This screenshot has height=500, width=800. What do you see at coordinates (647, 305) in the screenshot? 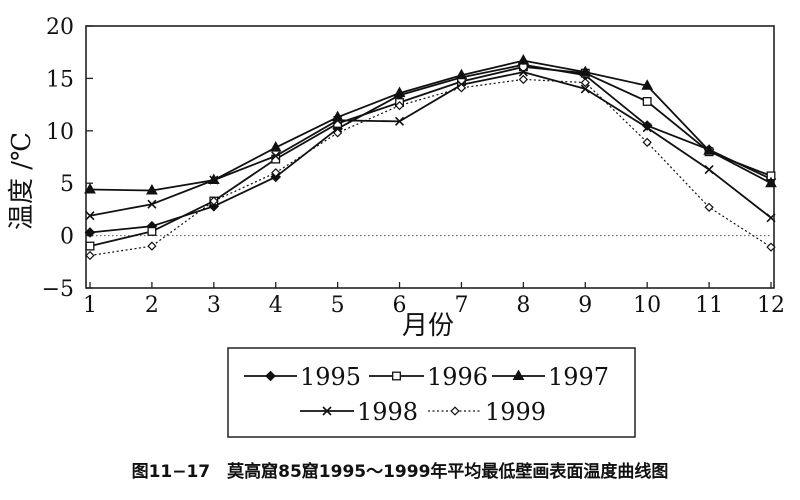
I see `x-tick-label: 10` at bounding box center [647, 305].